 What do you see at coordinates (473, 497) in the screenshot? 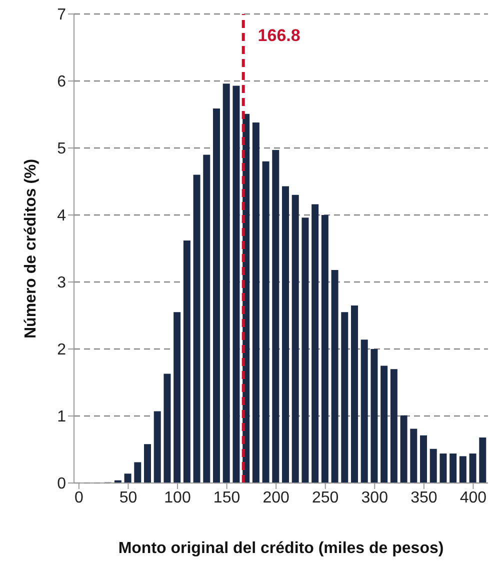
I see `x-tick-label: 400` at bounding box center [473, 497].